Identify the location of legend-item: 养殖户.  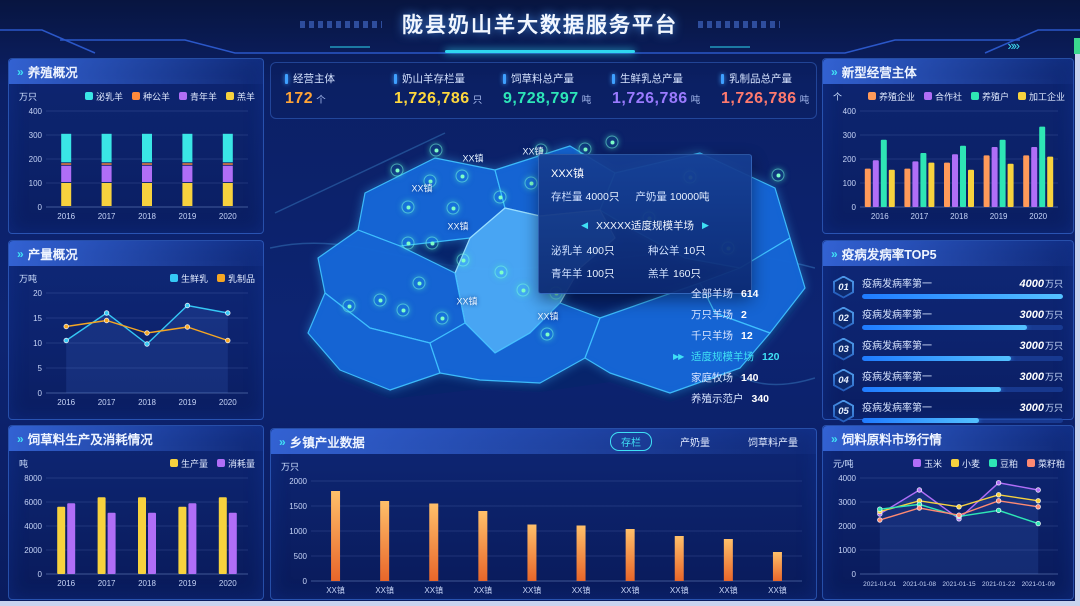
(989, 96).